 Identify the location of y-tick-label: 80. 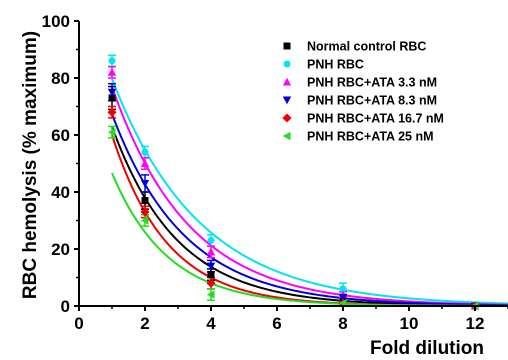
(60, 78).